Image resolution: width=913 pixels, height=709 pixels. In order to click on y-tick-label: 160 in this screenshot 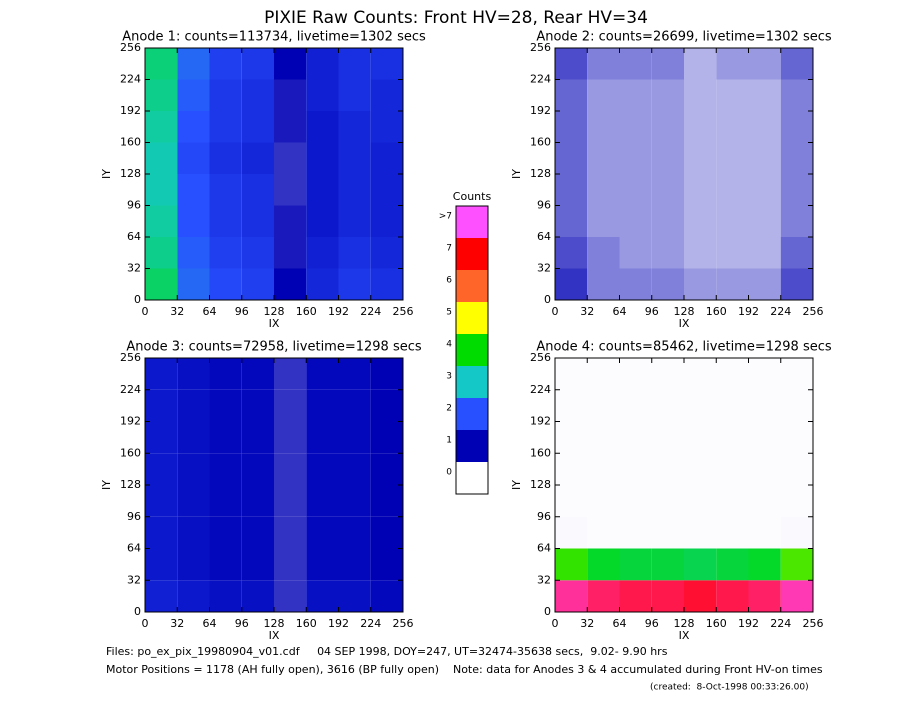, I will do `click(130, 142)`.